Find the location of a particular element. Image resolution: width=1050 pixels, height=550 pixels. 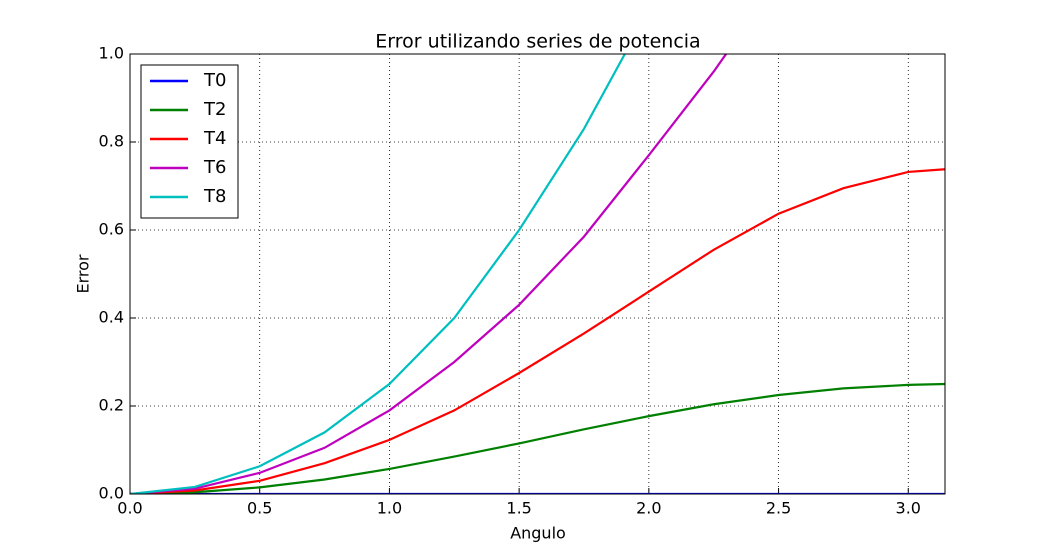

y-tick-label: 0.6 is located at coordinates (111, 229).